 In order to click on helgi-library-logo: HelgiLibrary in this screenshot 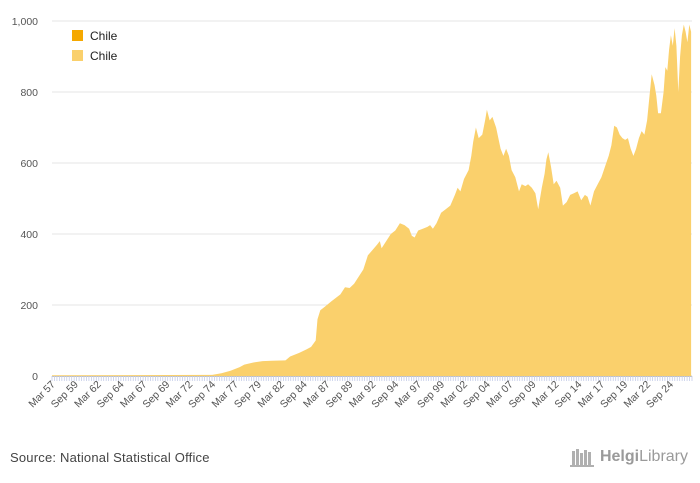, I will do `click(628, 457)`.